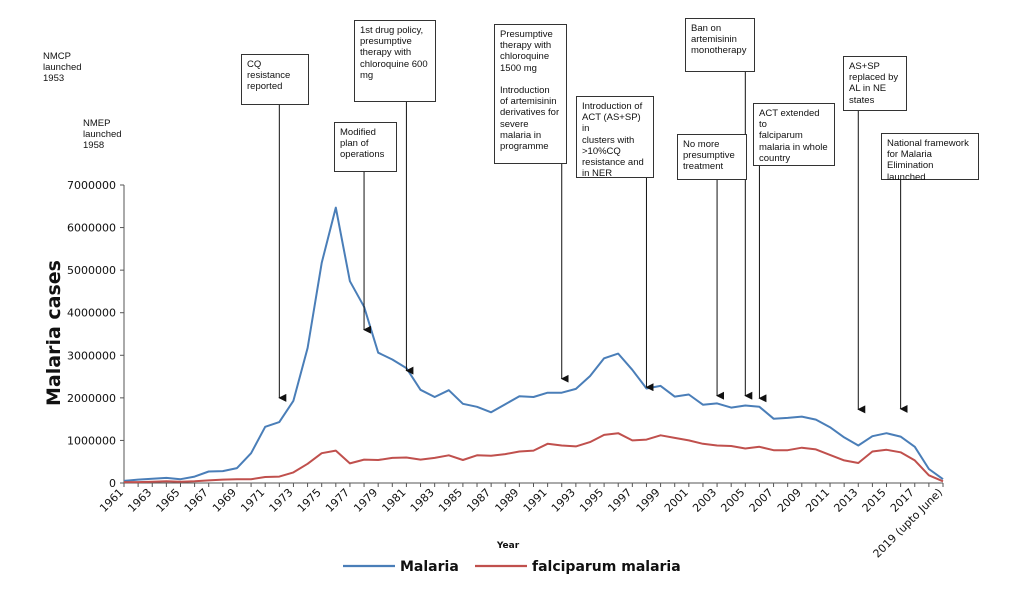 Image resolution: width=1024 pixels, height=593 pixels. What do you see at coordinates (512, 567) in the screenshot?
I see `legend: Malaria falciparum malaria` at bounding box center [512, 567].